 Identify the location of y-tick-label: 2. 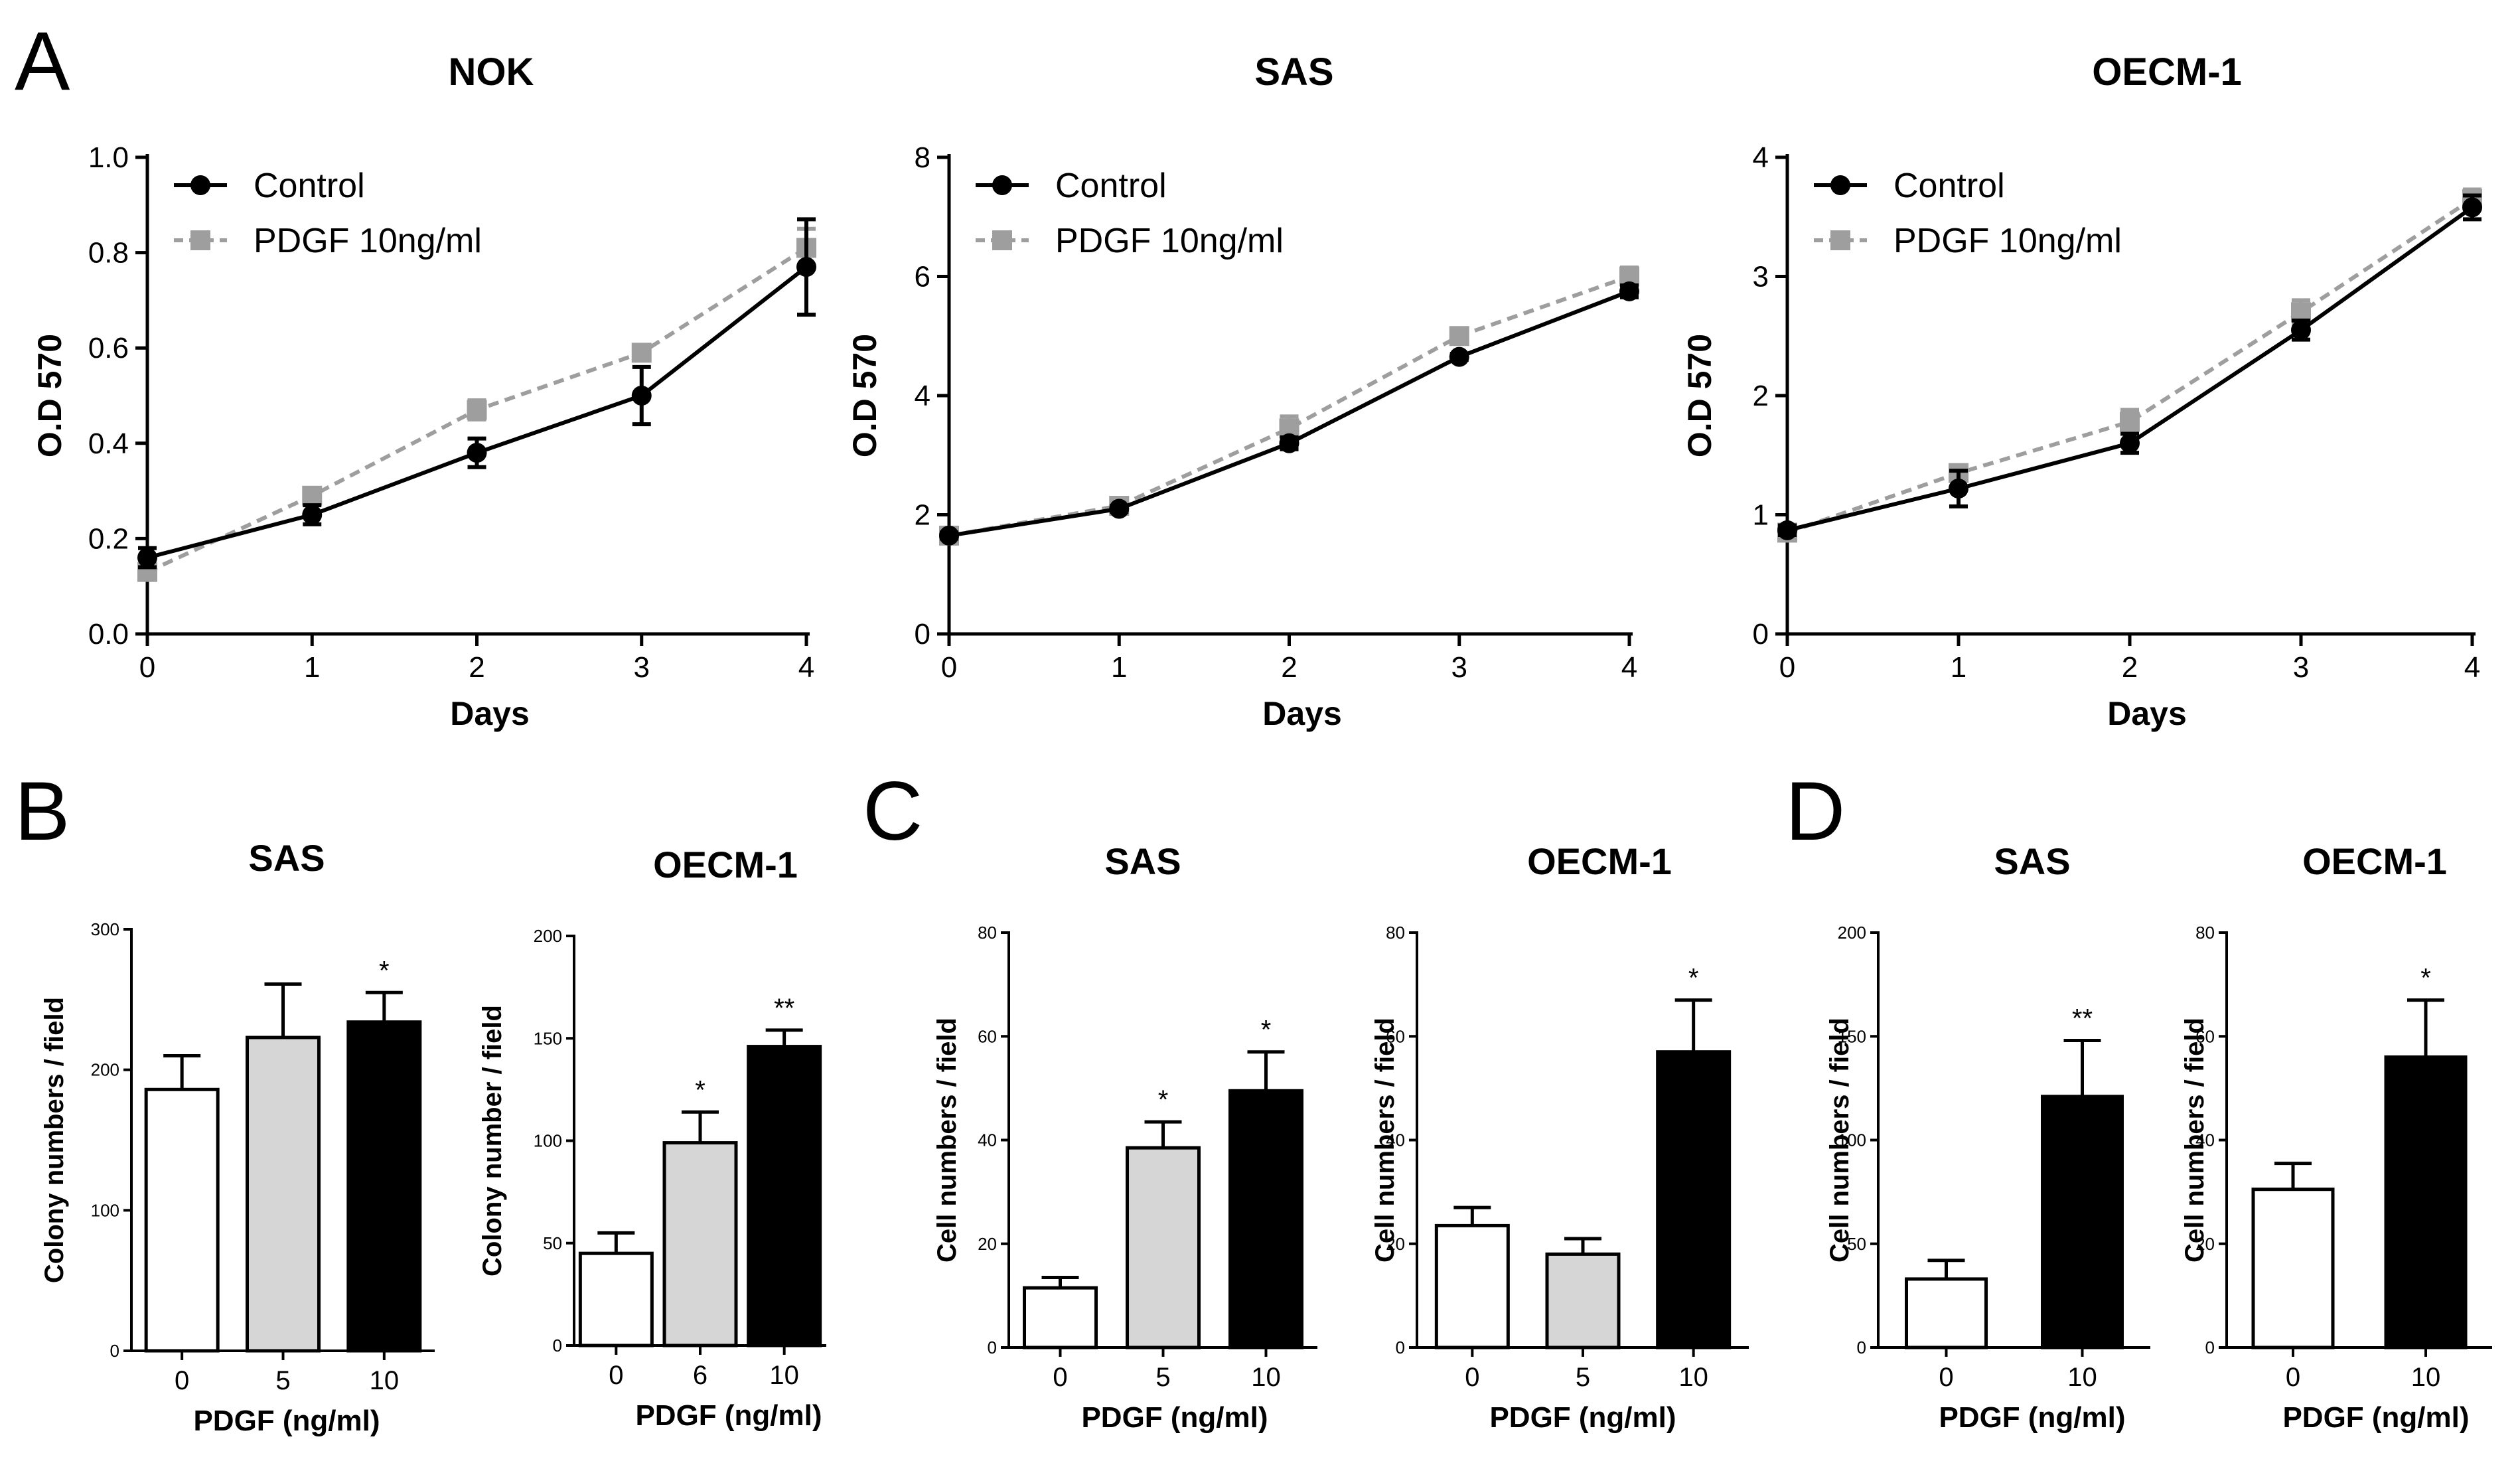
(1761, 396).